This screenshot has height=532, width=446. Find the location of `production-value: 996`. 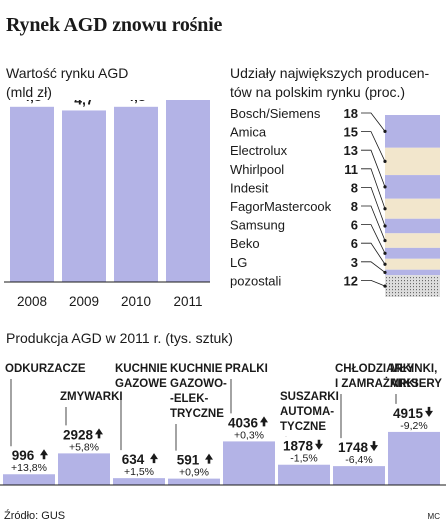

production-value: 996 is located at coordinates (23, 455).